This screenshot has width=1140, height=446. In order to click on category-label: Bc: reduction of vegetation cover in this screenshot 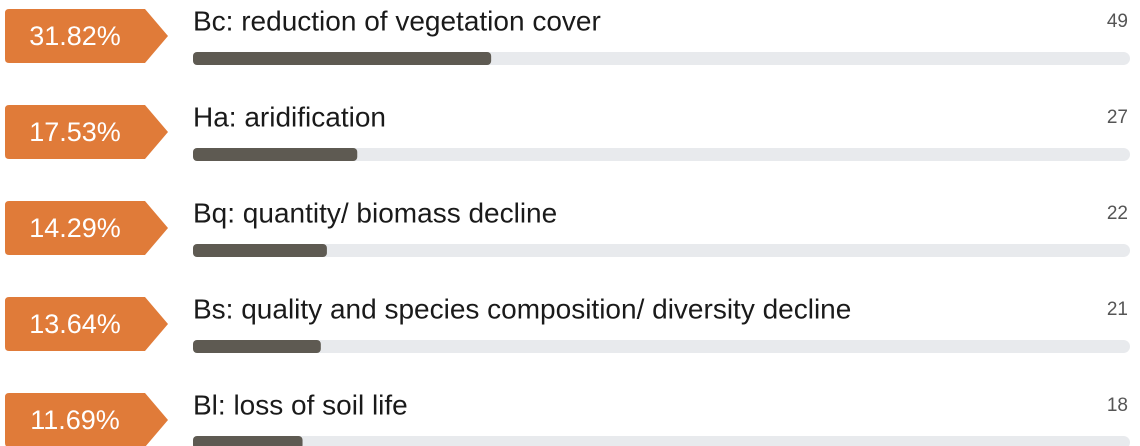, I will do `click(397, 20)`.